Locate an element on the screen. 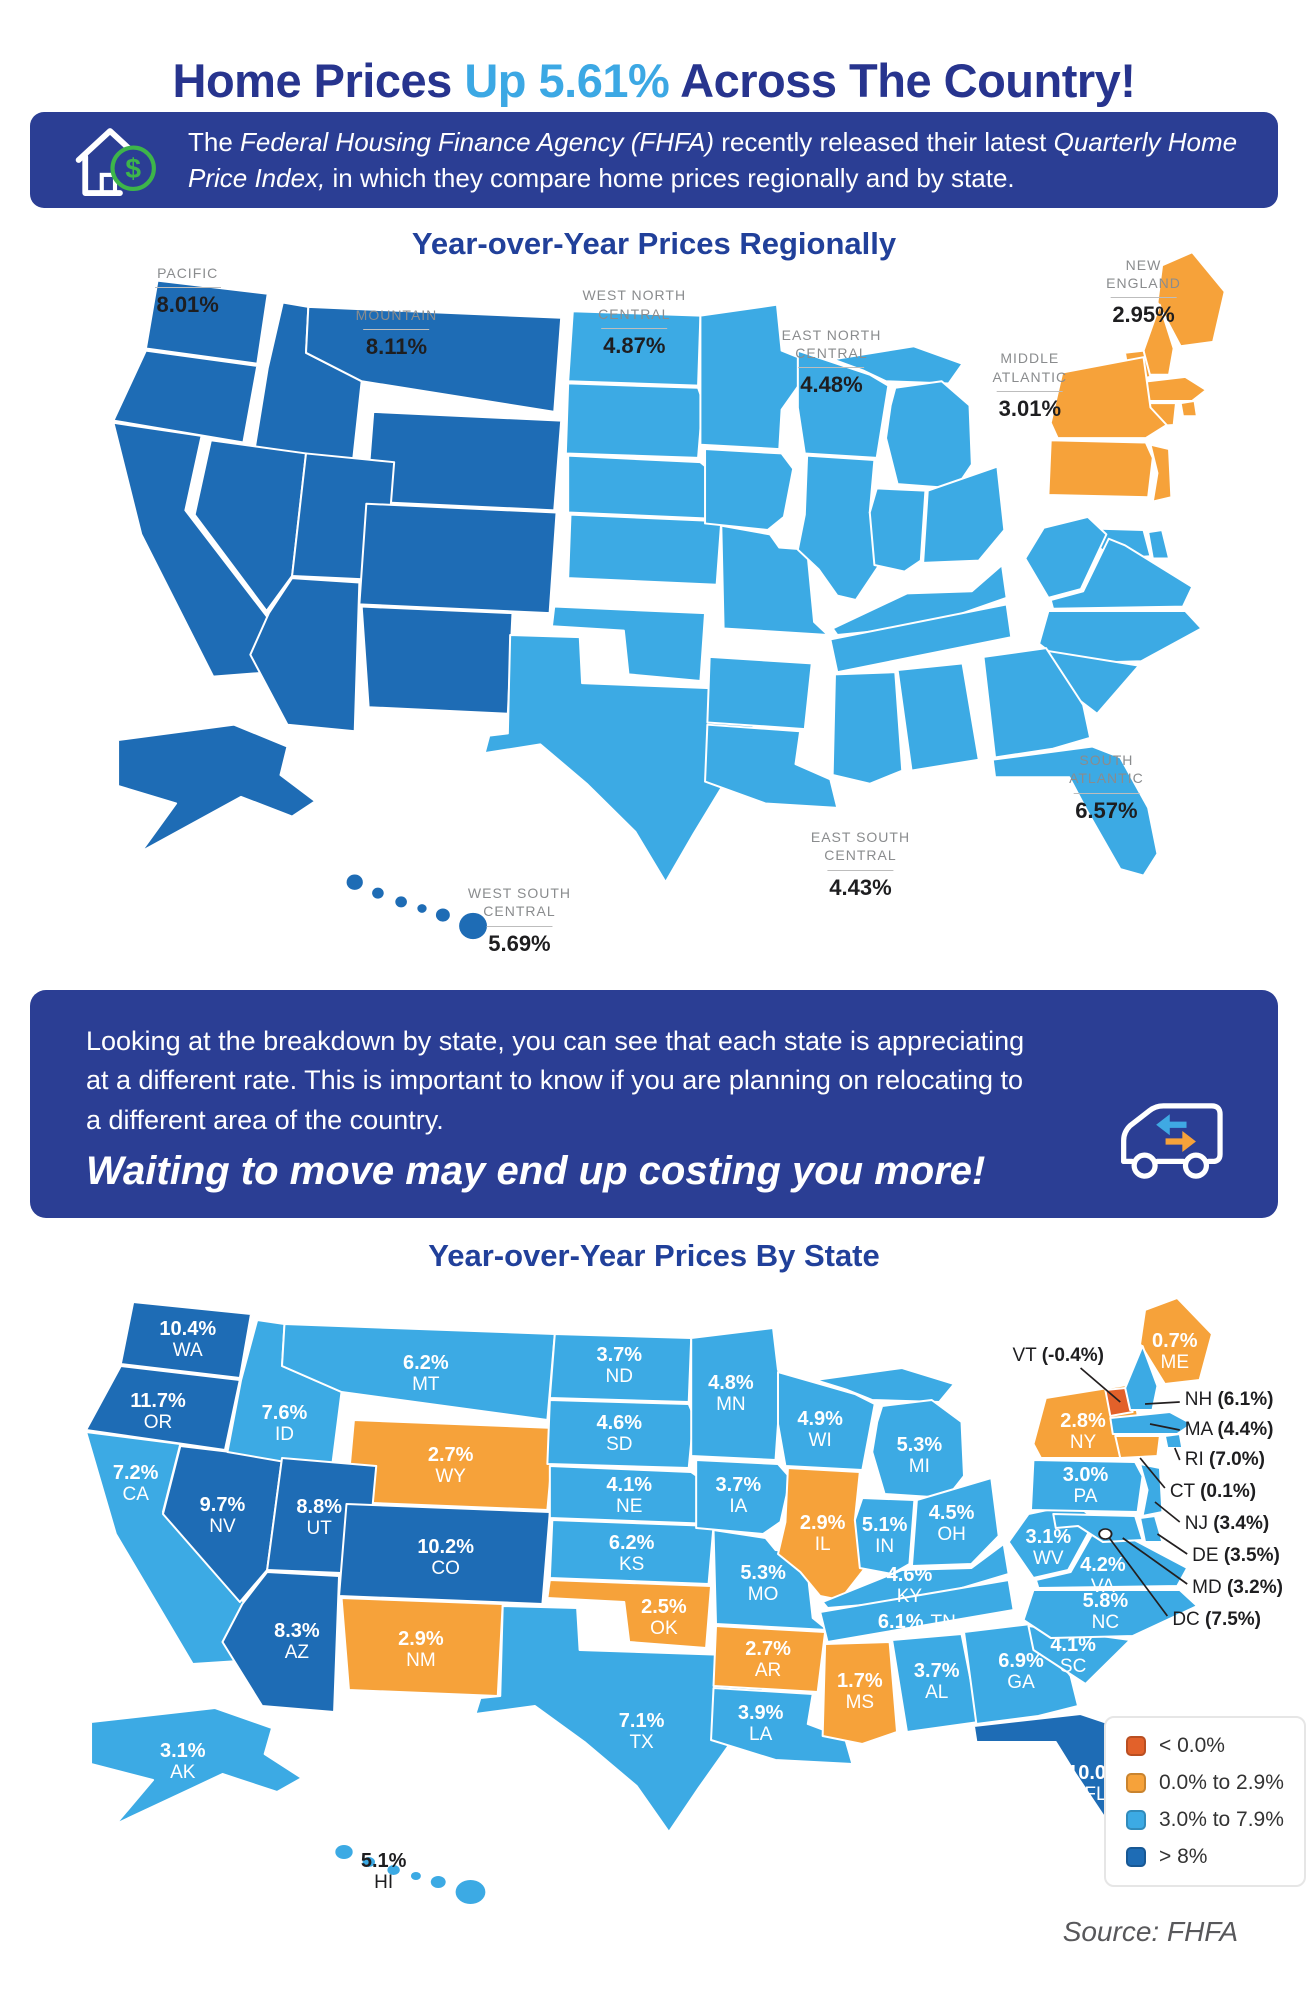 The height and width of the screenshot is (2000, 1308). state-label-az: 8.3% AZ is located at coordinates (297, 1642).